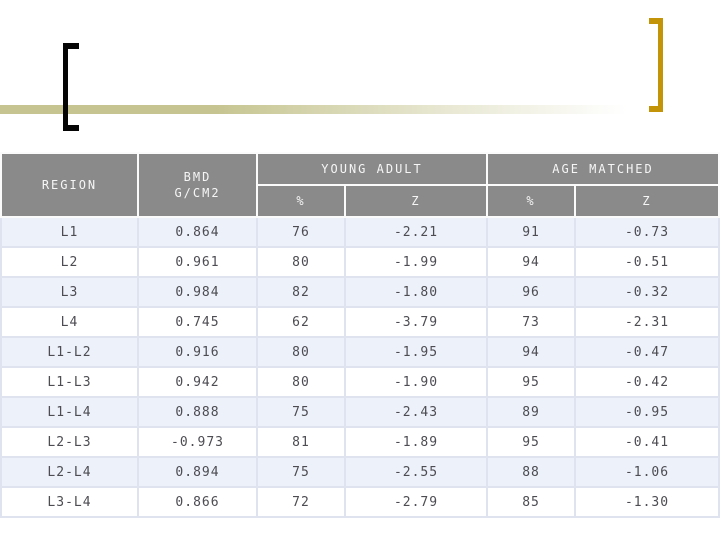  Describe the element at coordinates (71, 87) in the screenshot. I see `left-bracket-icon` at that location.